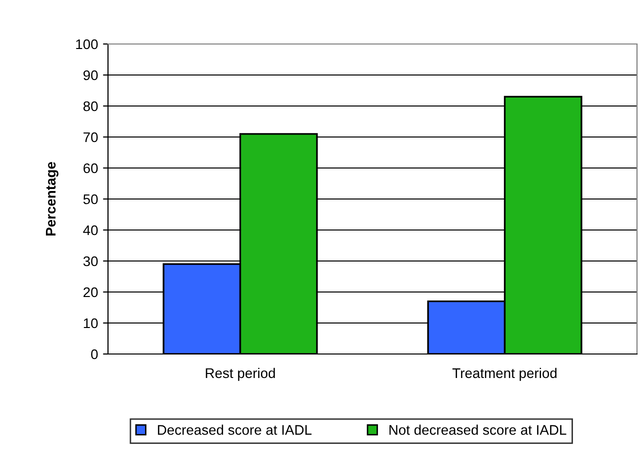  Describe the element at coordinates (90, 230) in the screenshot. I see `y-tick-label: 40` at that location.